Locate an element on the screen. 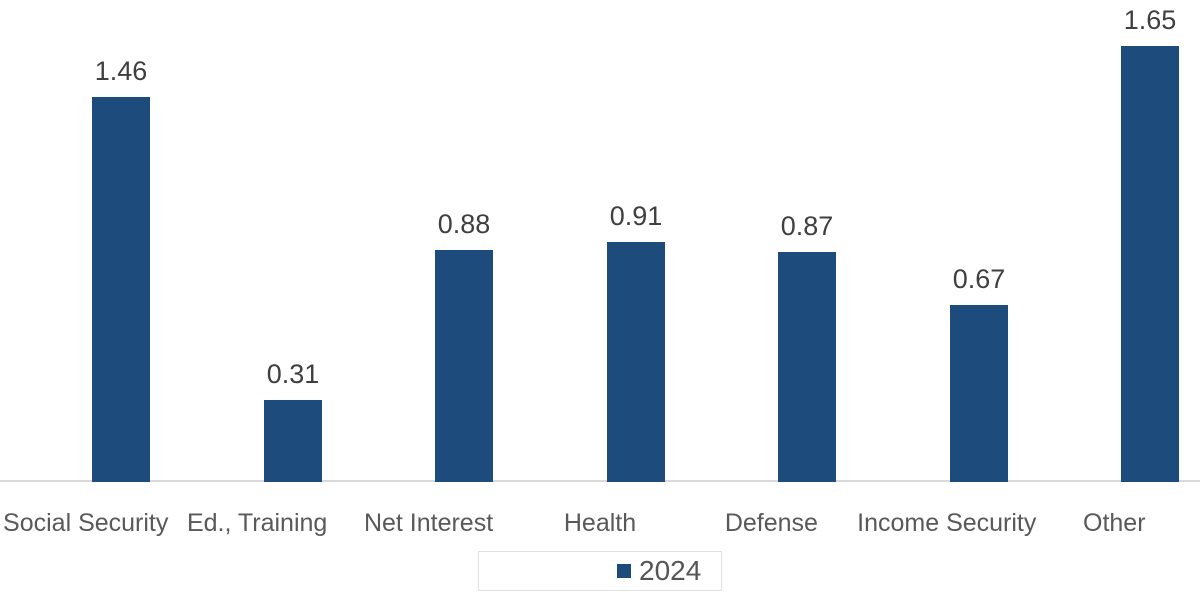 Image resolution: width=1200 pixels, height=600 pixels. x-axis-label-ed-training: Ed., Training is located at coordinates (257, 523).